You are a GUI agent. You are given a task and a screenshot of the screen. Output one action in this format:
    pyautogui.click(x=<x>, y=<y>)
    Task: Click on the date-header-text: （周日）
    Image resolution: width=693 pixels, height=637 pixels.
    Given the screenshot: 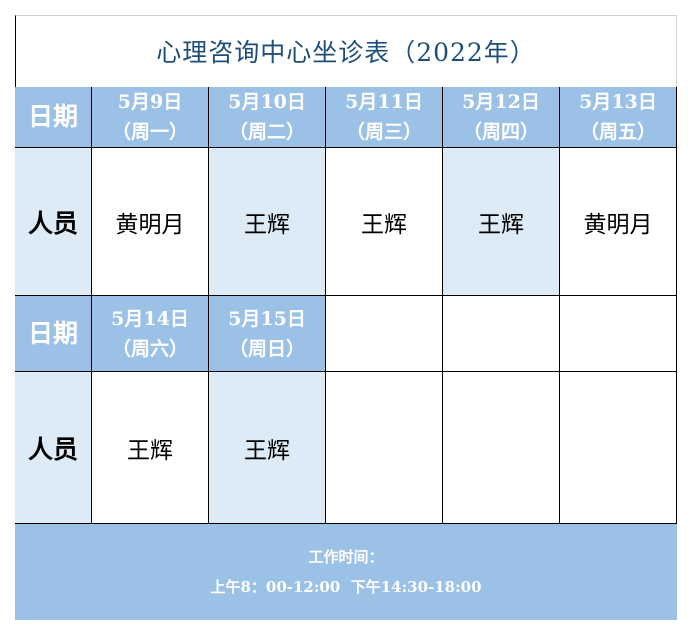 What is the action you would take?
    pyautogui.click(x=266, y=348)
    